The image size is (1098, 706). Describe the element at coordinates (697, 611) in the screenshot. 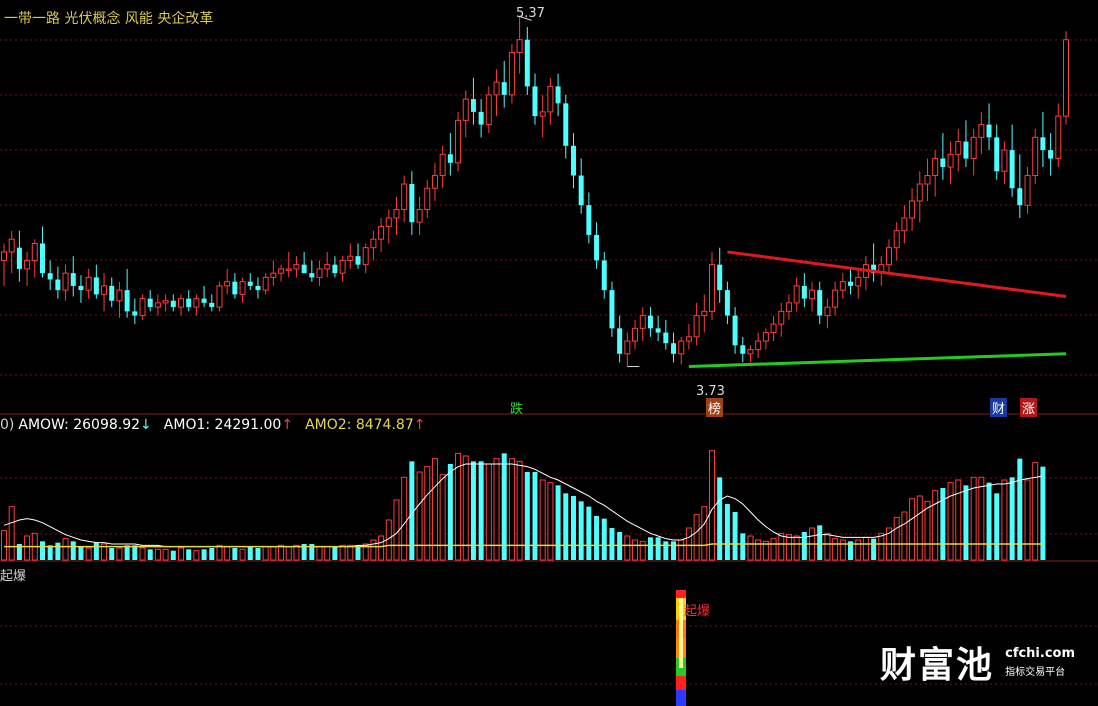

I see `indicator-signal-label: 起爆` at that location.